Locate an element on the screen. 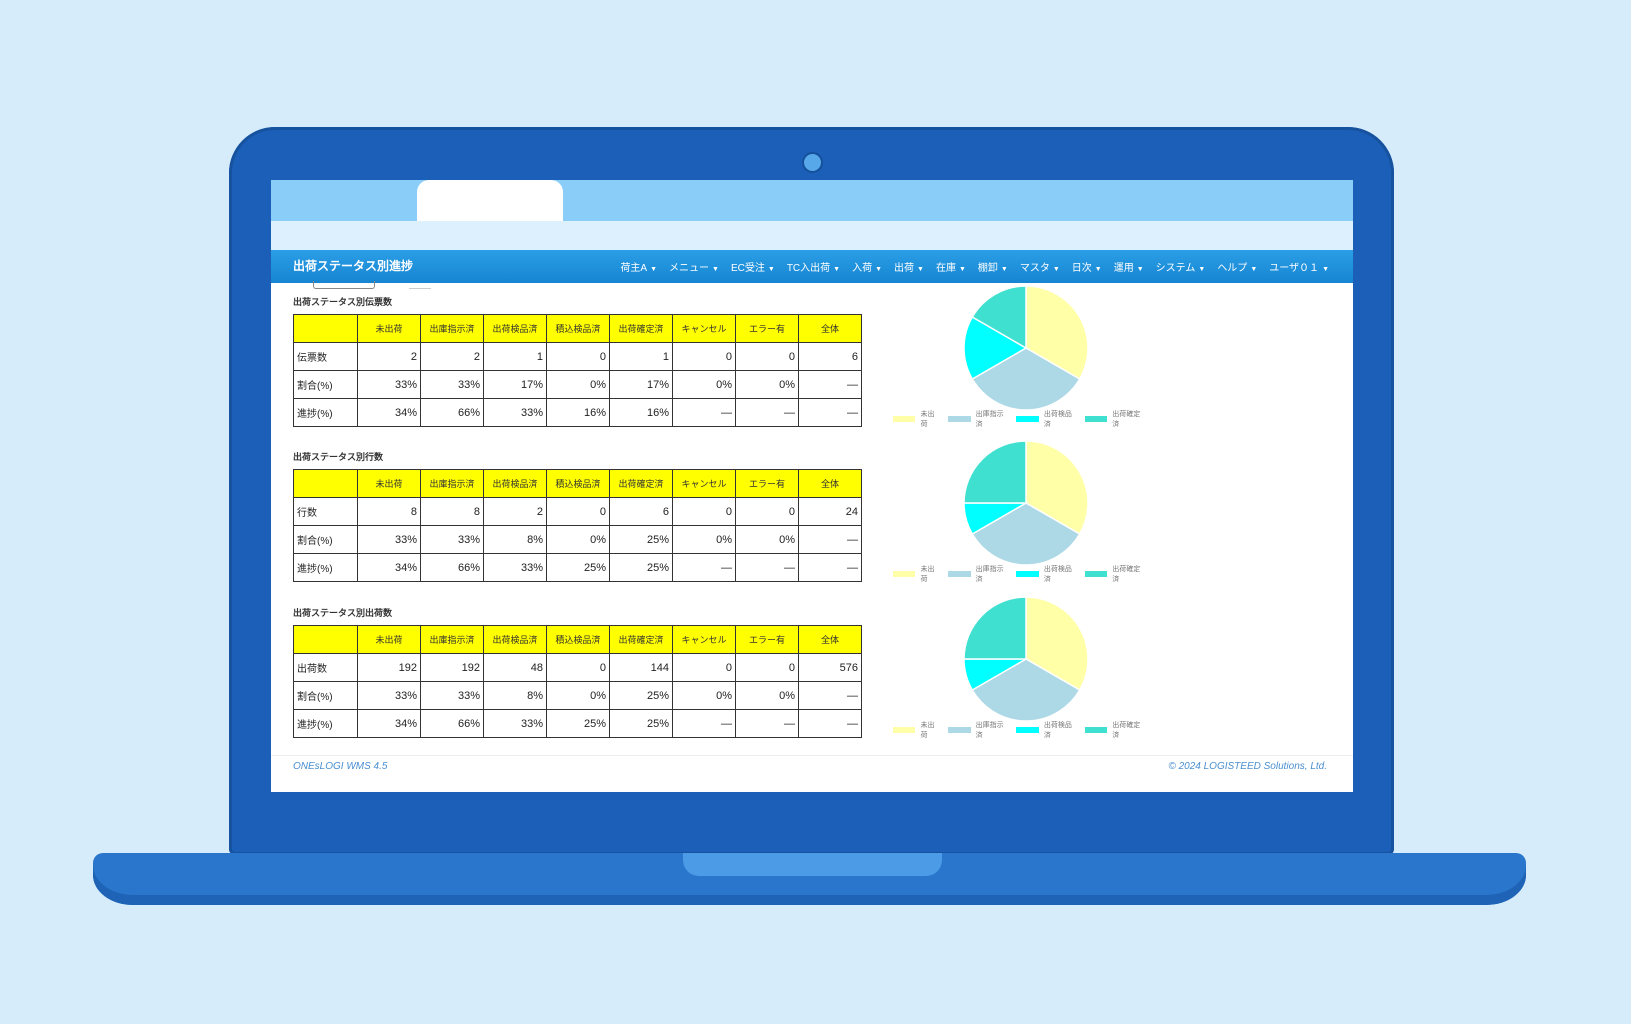  legend-label: 出荷確定済 is located at coordinates (1126, 419).